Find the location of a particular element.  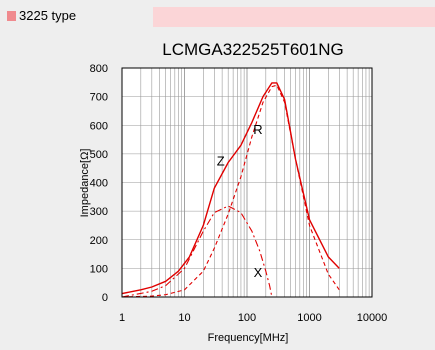

y-tick-label: 300 is located at coordinates (99, 212).